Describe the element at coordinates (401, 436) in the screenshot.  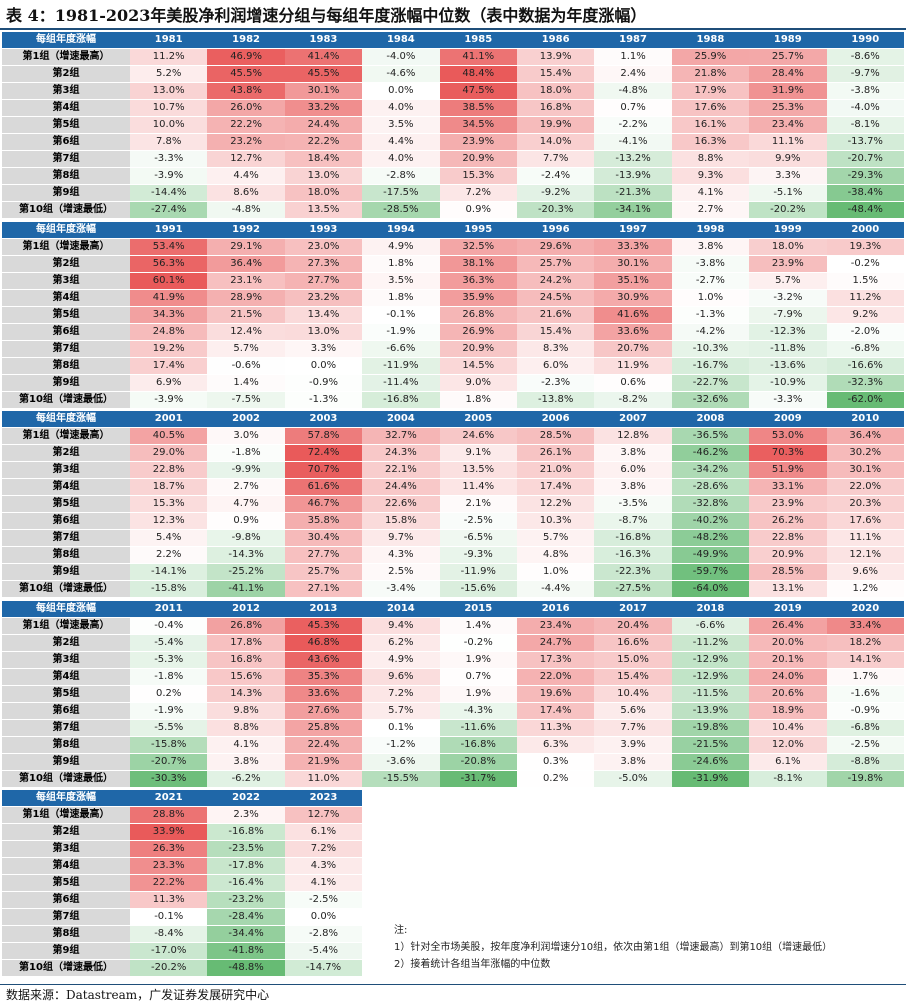
I see `value-cell: 32.7%` at that location.